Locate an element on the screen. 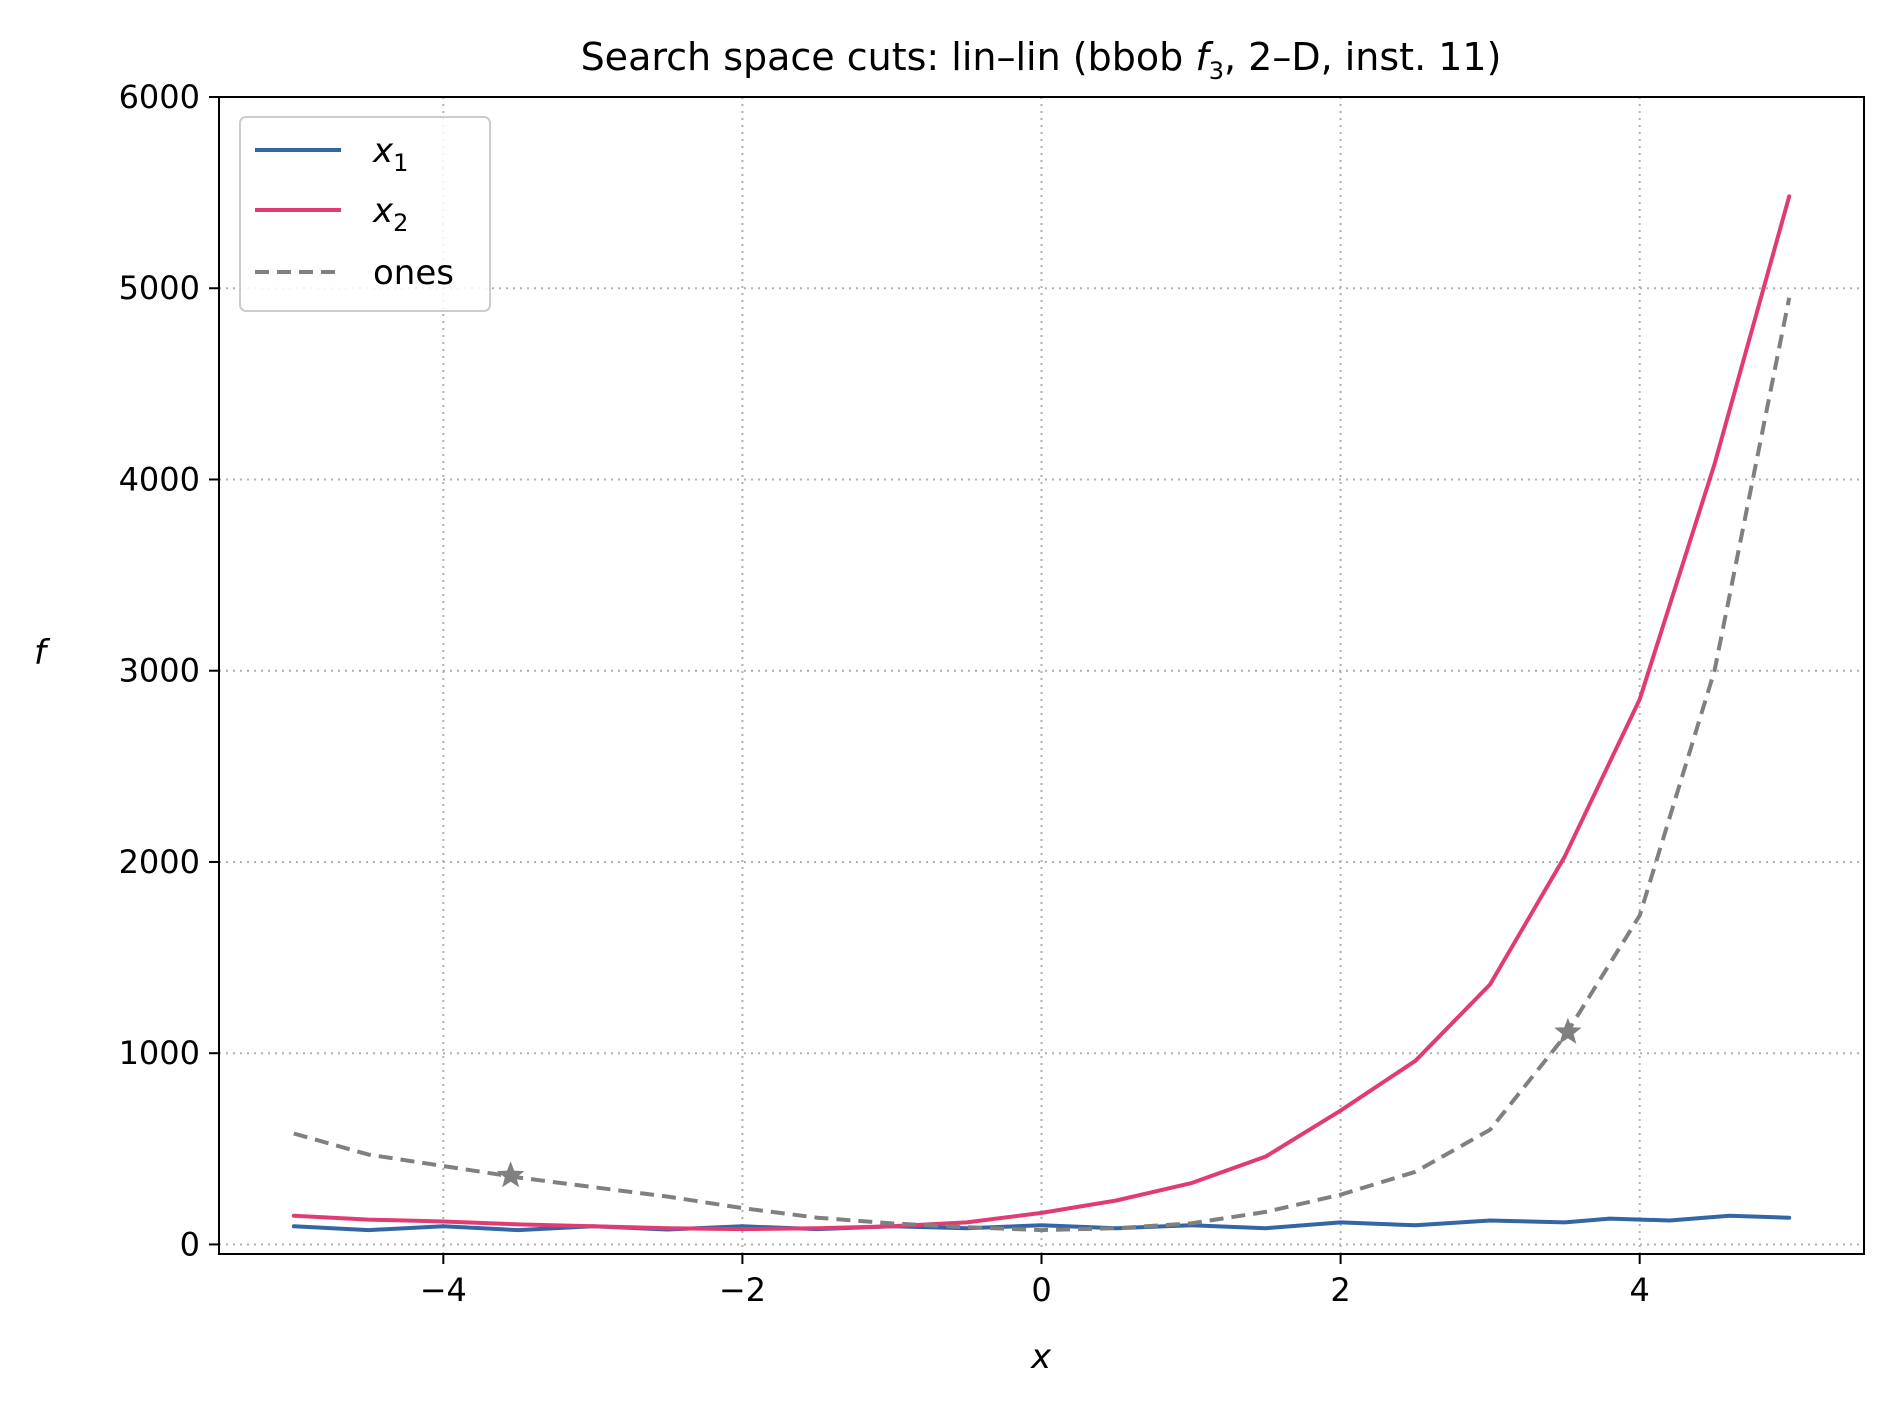 This screenshot has width=1887, height=1404. y-tick-label: 6000 is located at coordinates (159, 97).